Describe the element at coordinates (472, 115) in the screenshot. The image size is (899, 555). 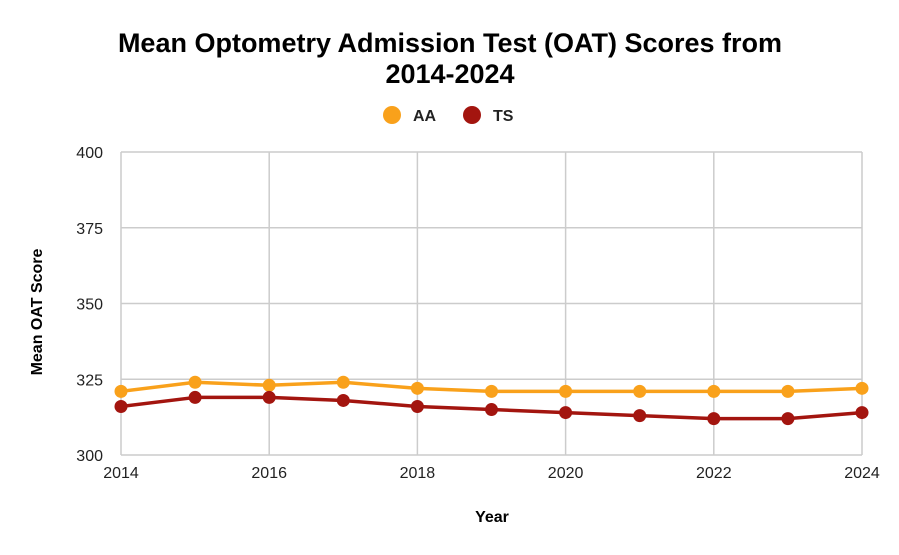
I see `legend-marker-ts` at that location.